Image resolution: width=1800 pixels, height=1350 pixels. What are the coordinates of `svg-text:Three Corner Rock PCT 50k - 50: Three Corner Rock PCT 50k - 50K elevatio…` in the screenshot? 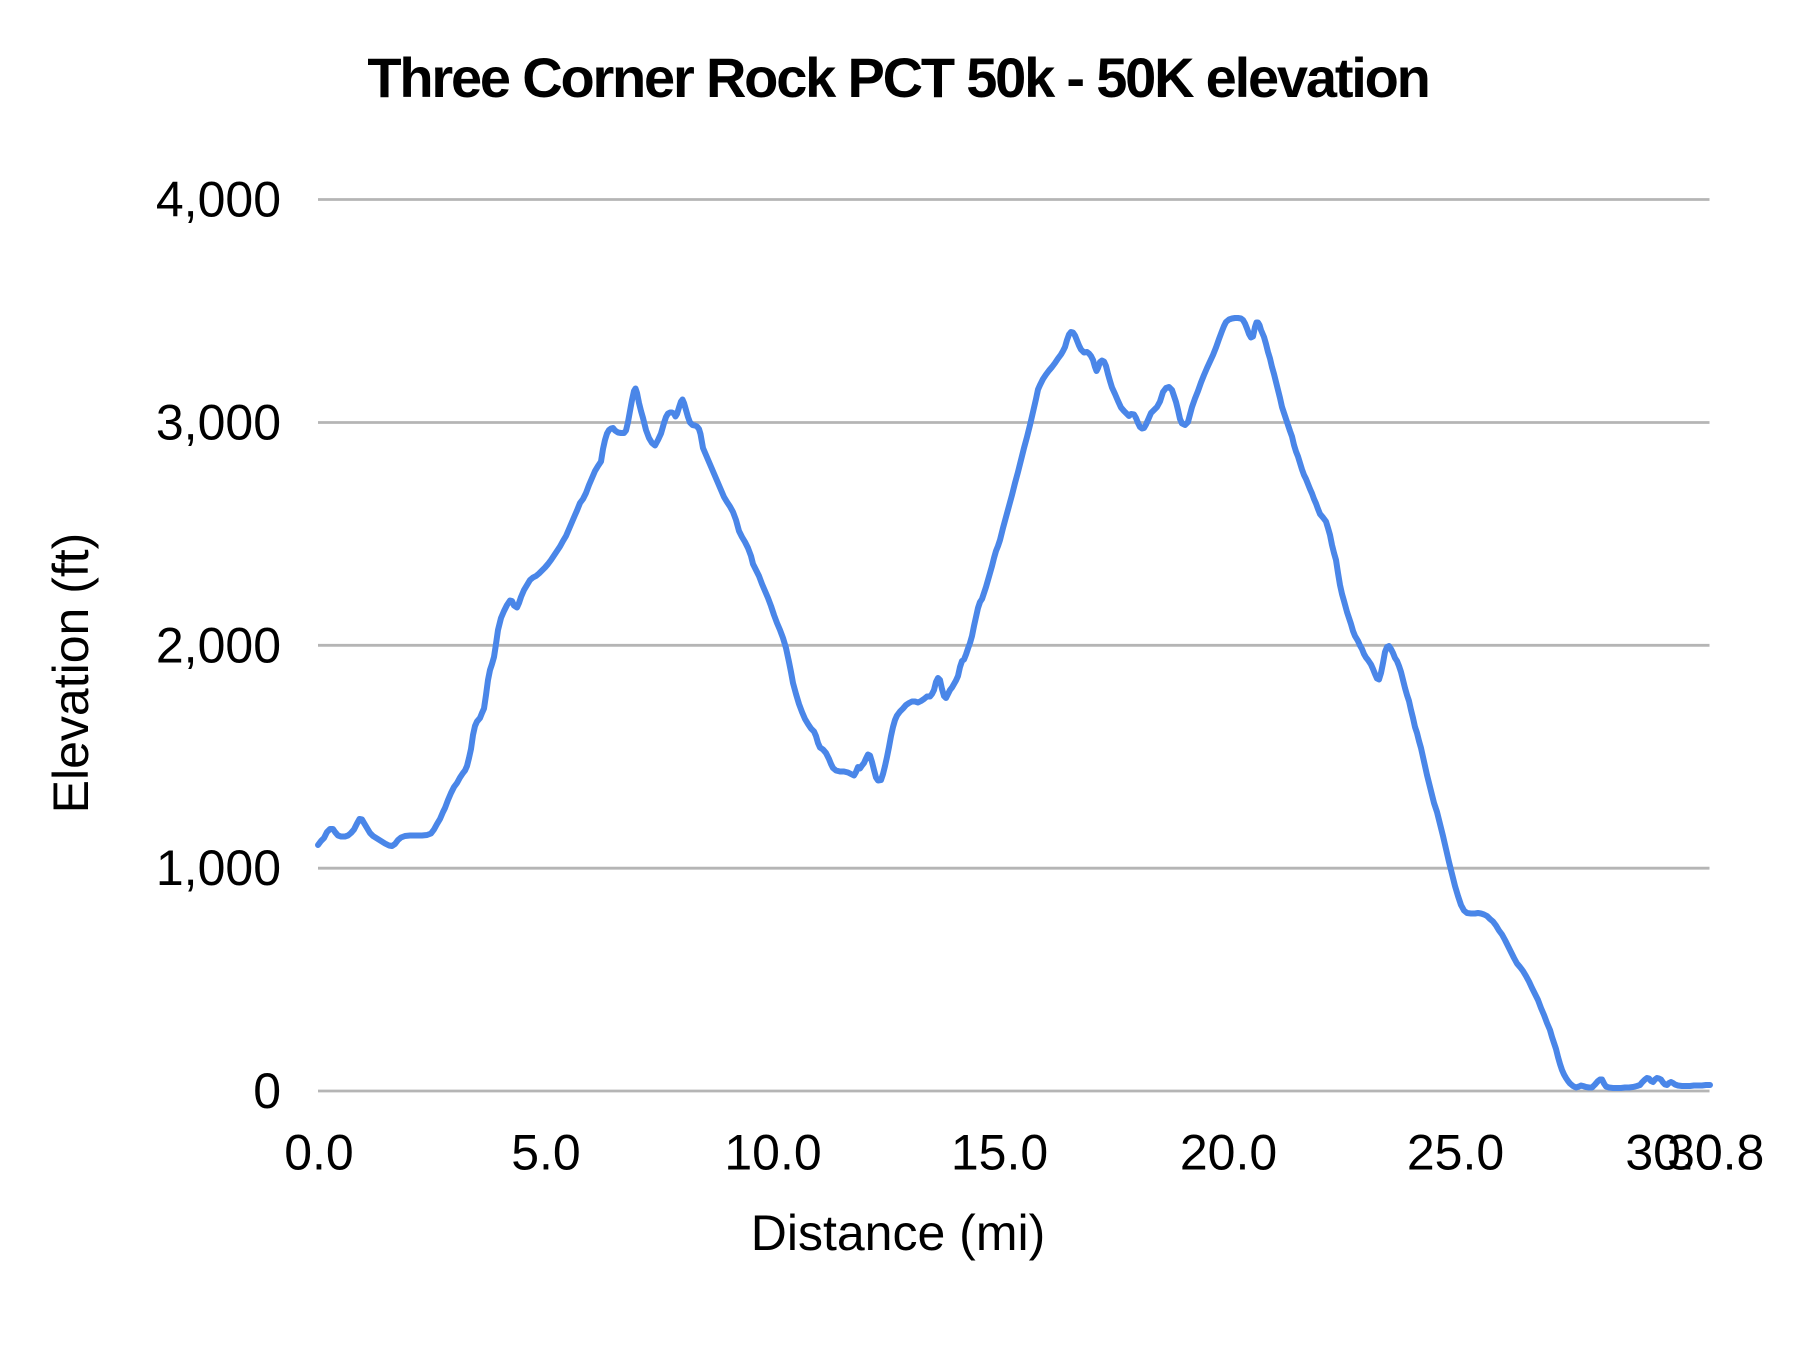 It's located at (897, 77).